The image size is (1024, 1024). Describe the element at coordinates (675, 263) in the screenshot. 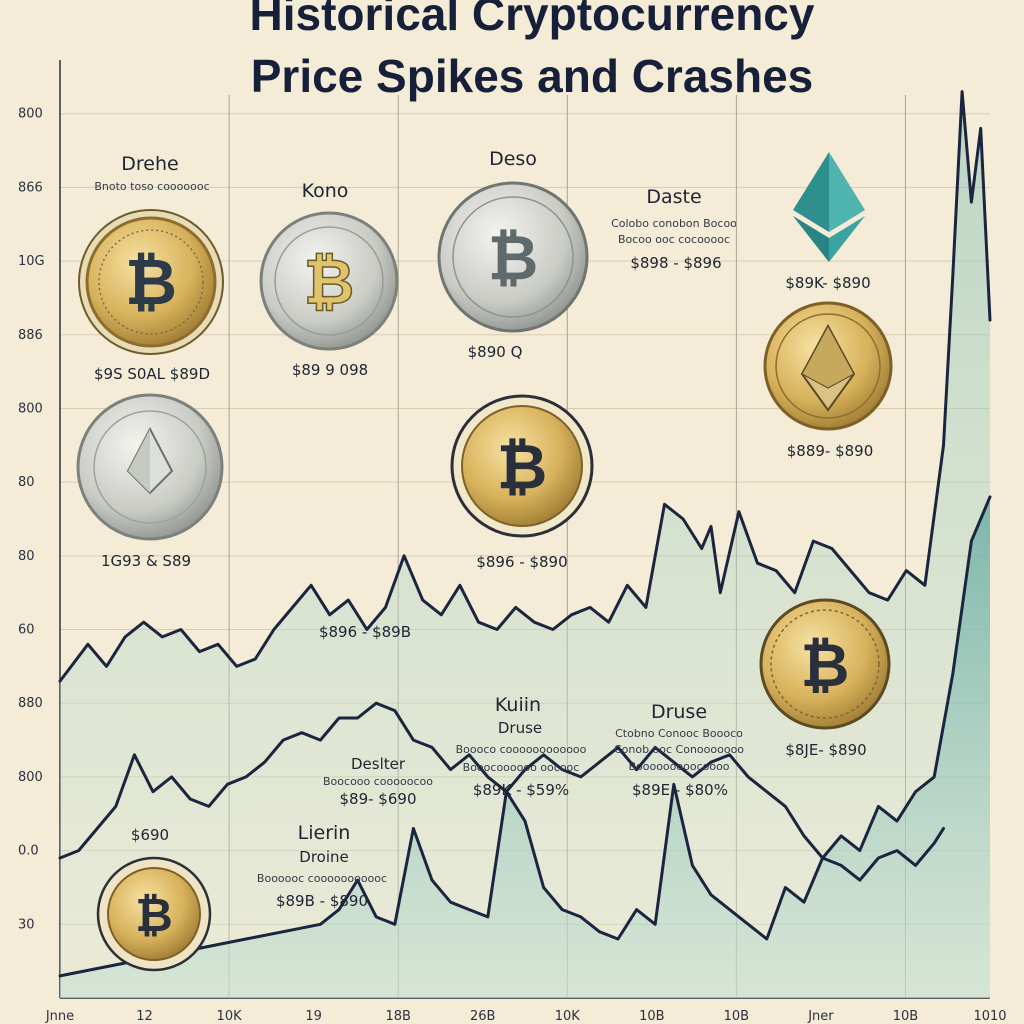

I see `annotation-range: $898 - $896` at that location.